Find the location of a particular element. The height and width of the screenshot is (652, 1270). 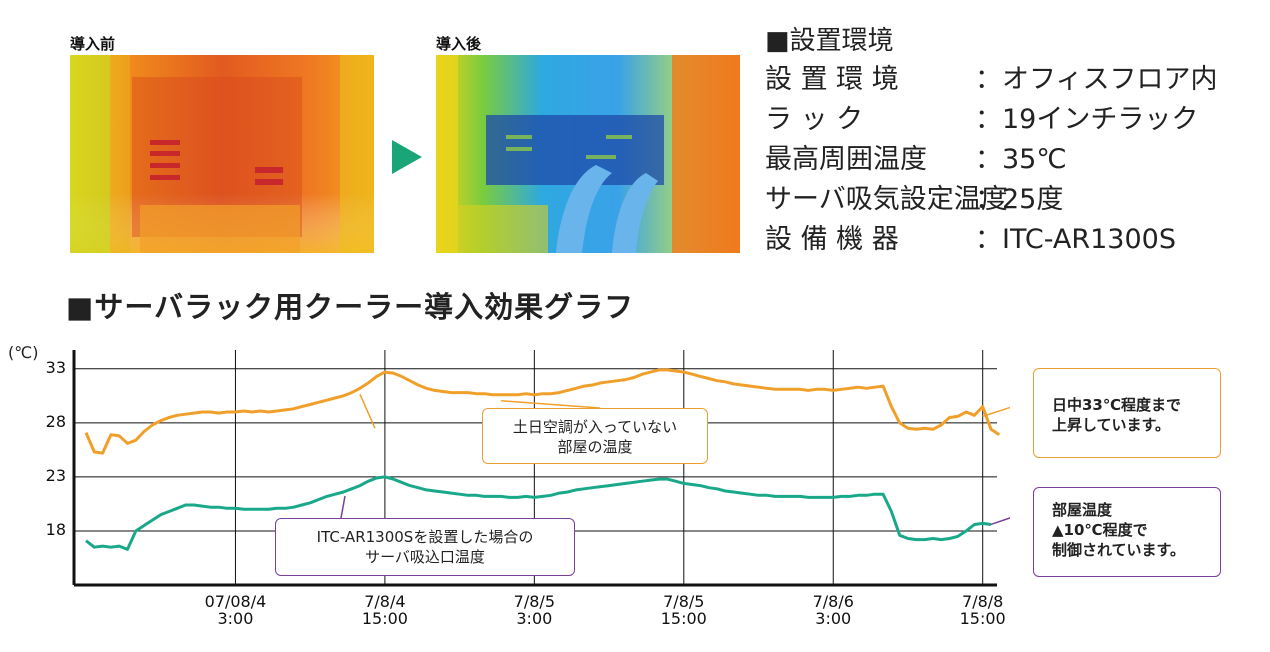

environment-row: ラ ッ ク ：19インチラック is located at coordinates (981, 120).